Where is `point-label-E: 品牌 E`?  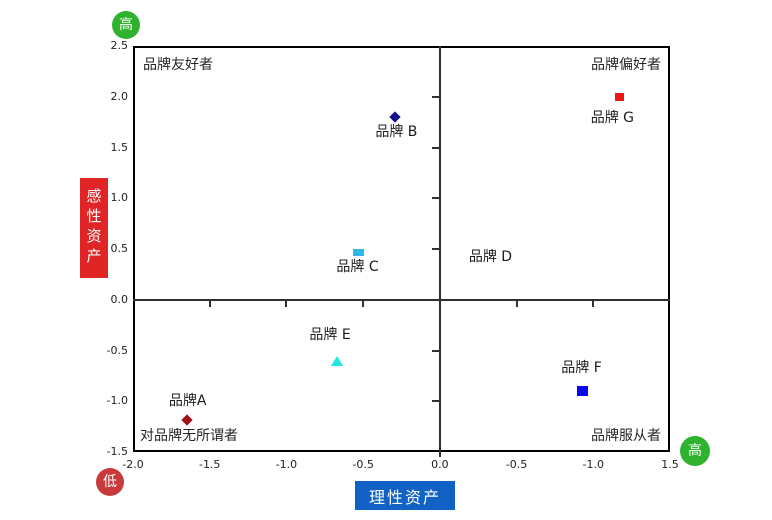 point-label-E: 品牌 E is located at coordinates (330, 334).